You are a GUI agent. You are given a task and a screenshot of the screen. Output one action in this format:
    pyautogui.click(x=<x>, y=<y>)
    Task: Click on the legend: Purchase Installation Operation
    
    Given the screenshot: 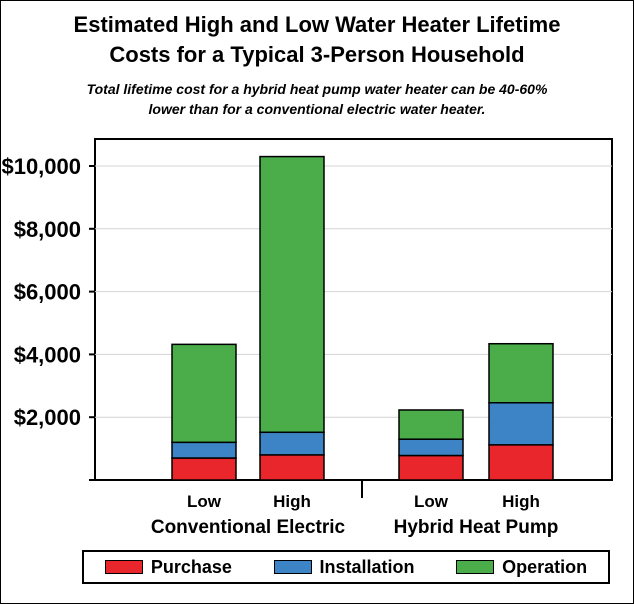 What is the action you would take?
    pyautogui.click(x=346, y=567)
    